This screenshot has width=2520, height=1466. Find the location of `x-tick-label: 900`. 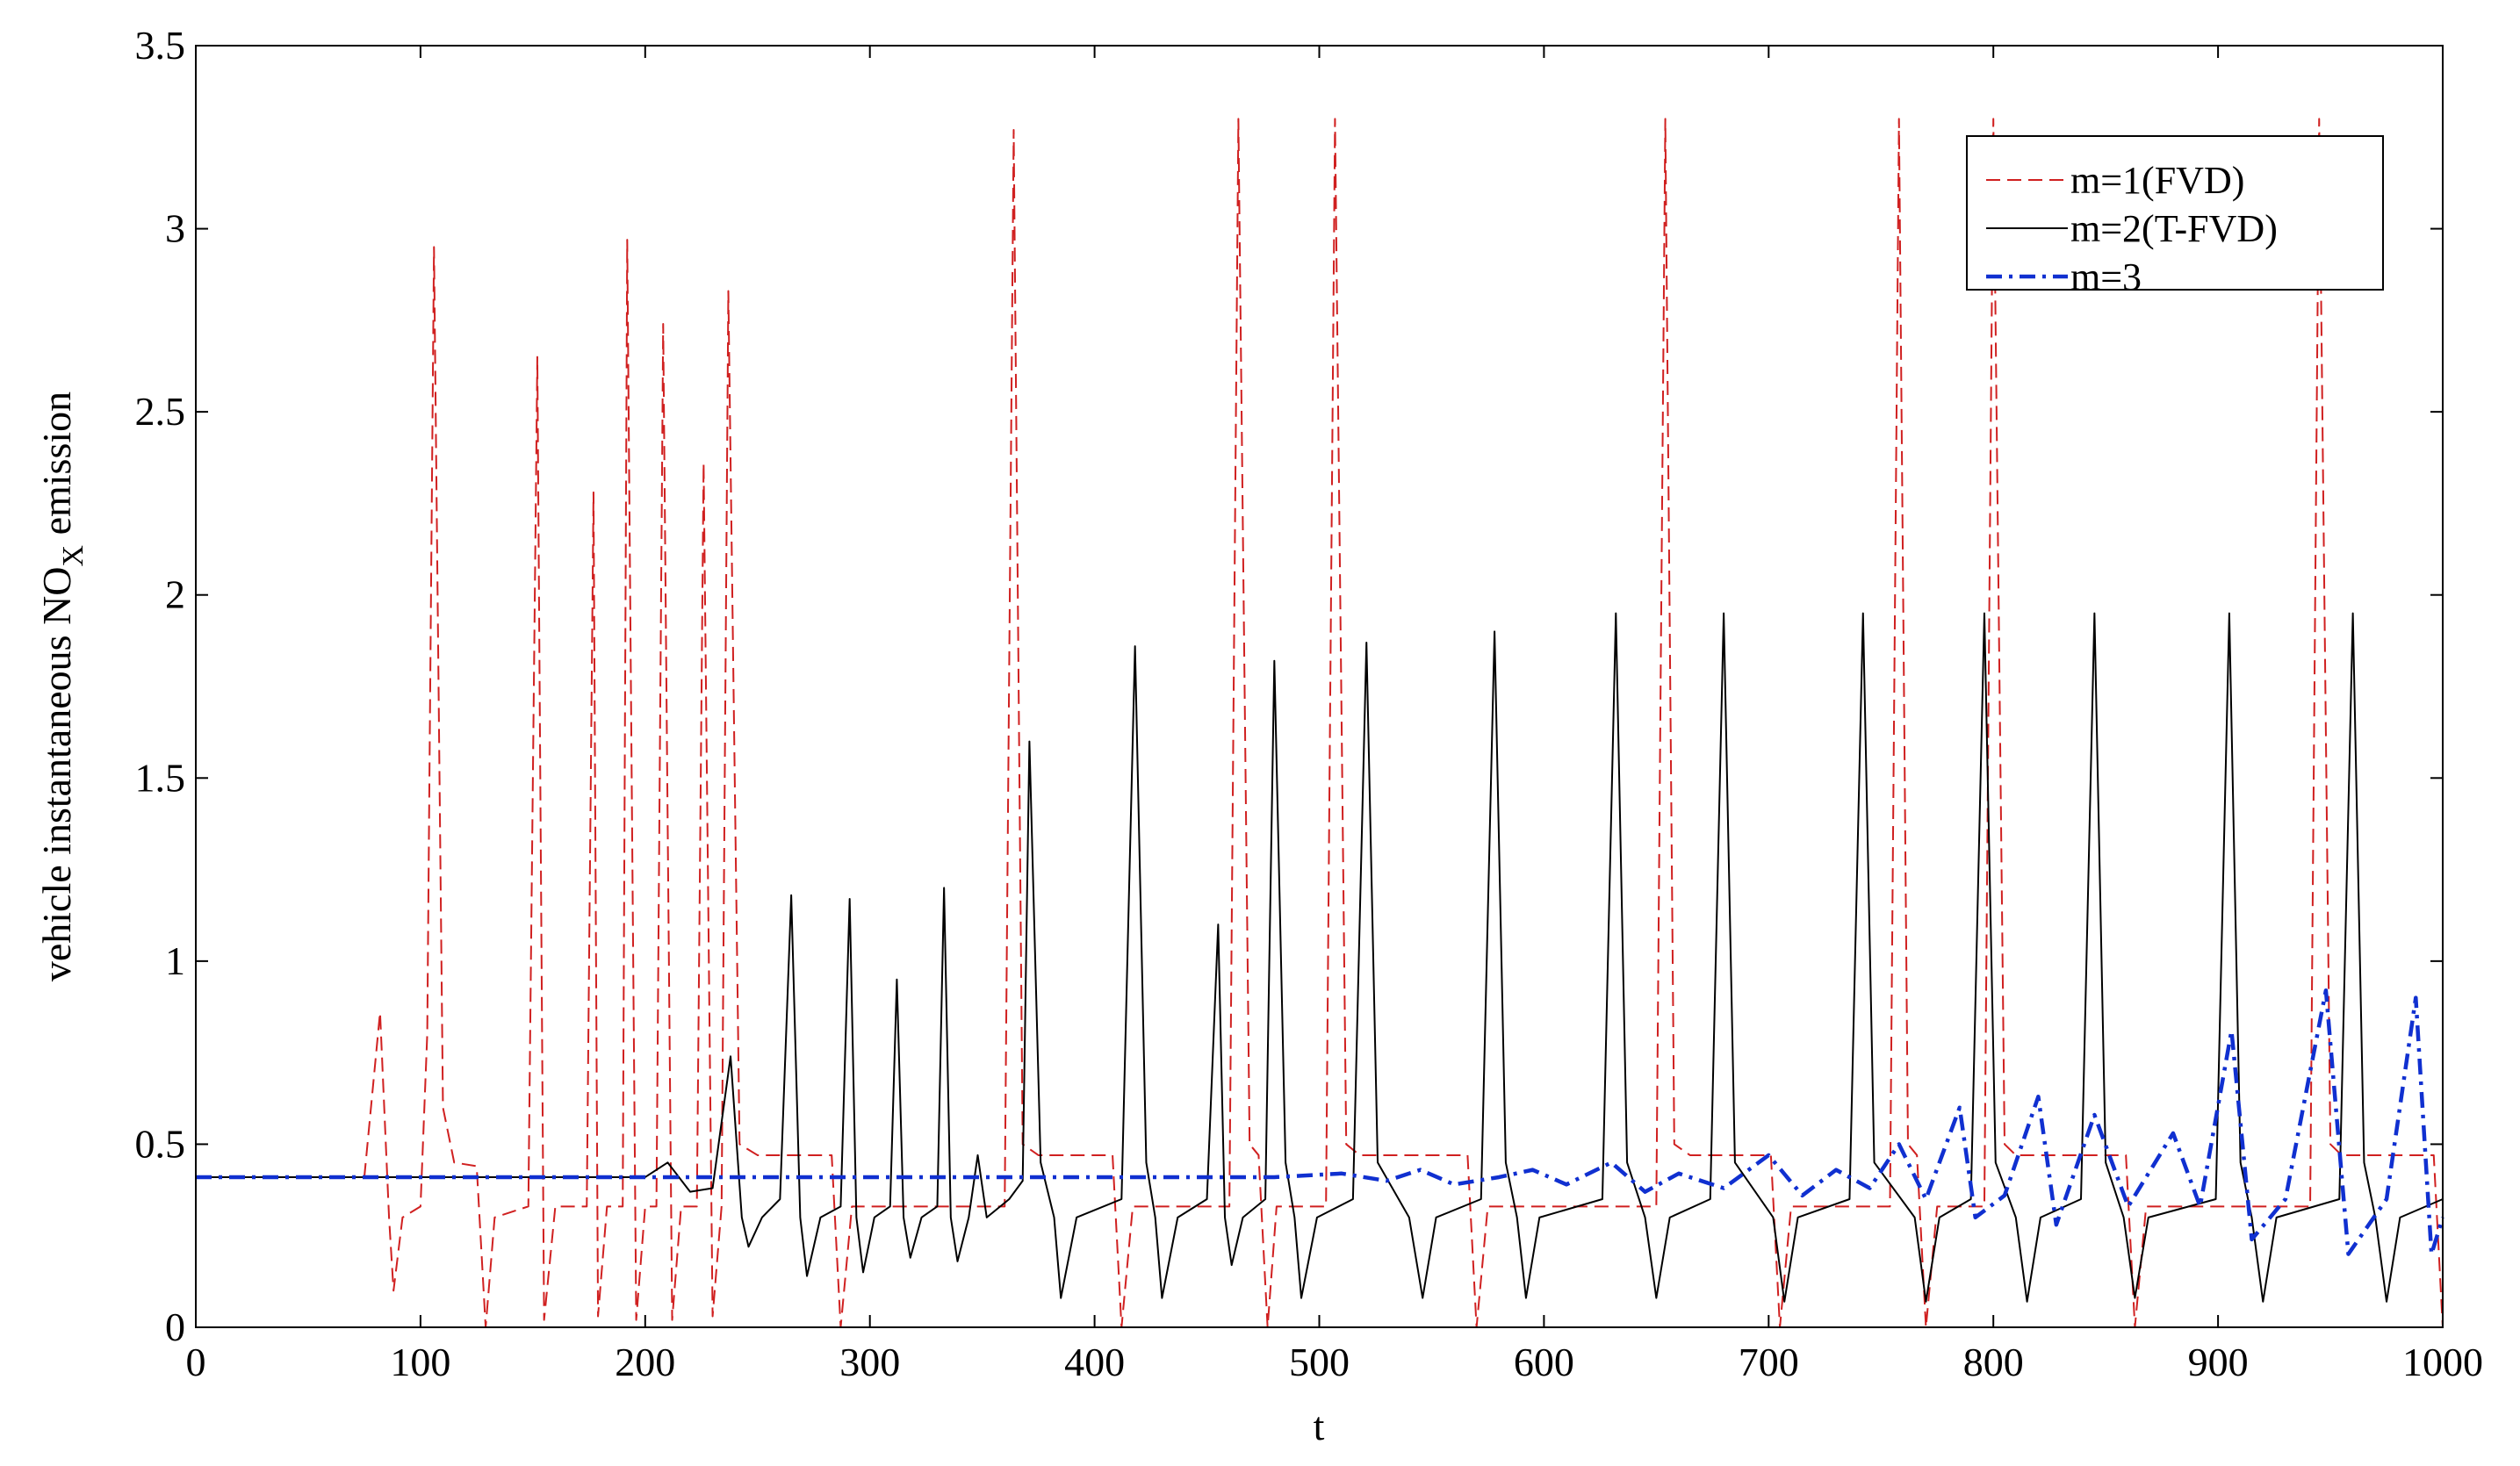

x-tick-label: 900 is located at coordinates (2218, 1362).